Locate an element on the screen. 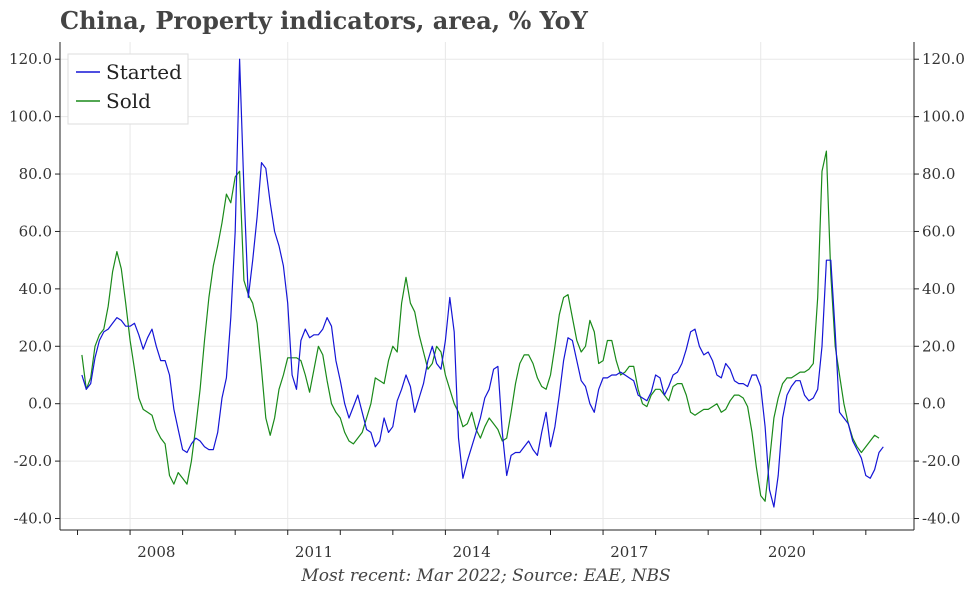 This screenshot has height=589, width=972. y-tick-label-right: 40.0 is located at coordinates (938, 289).